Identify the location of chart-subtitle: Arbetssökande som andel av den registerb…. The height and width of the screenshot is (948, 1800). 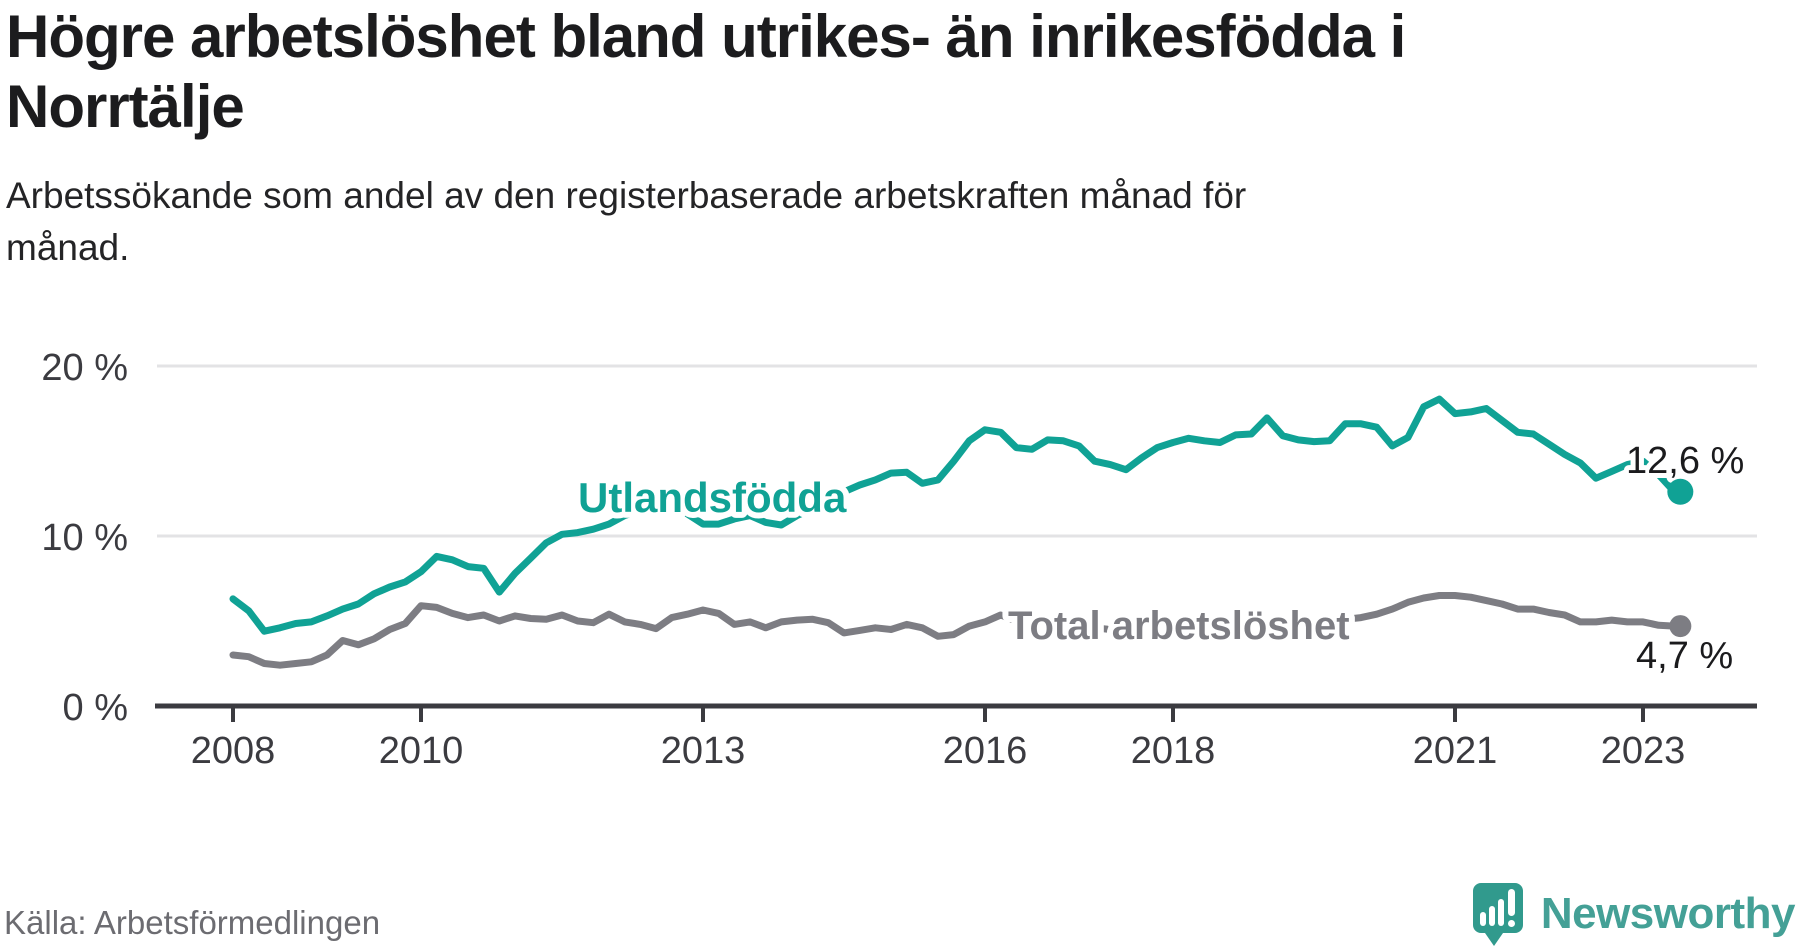
(756, 222).